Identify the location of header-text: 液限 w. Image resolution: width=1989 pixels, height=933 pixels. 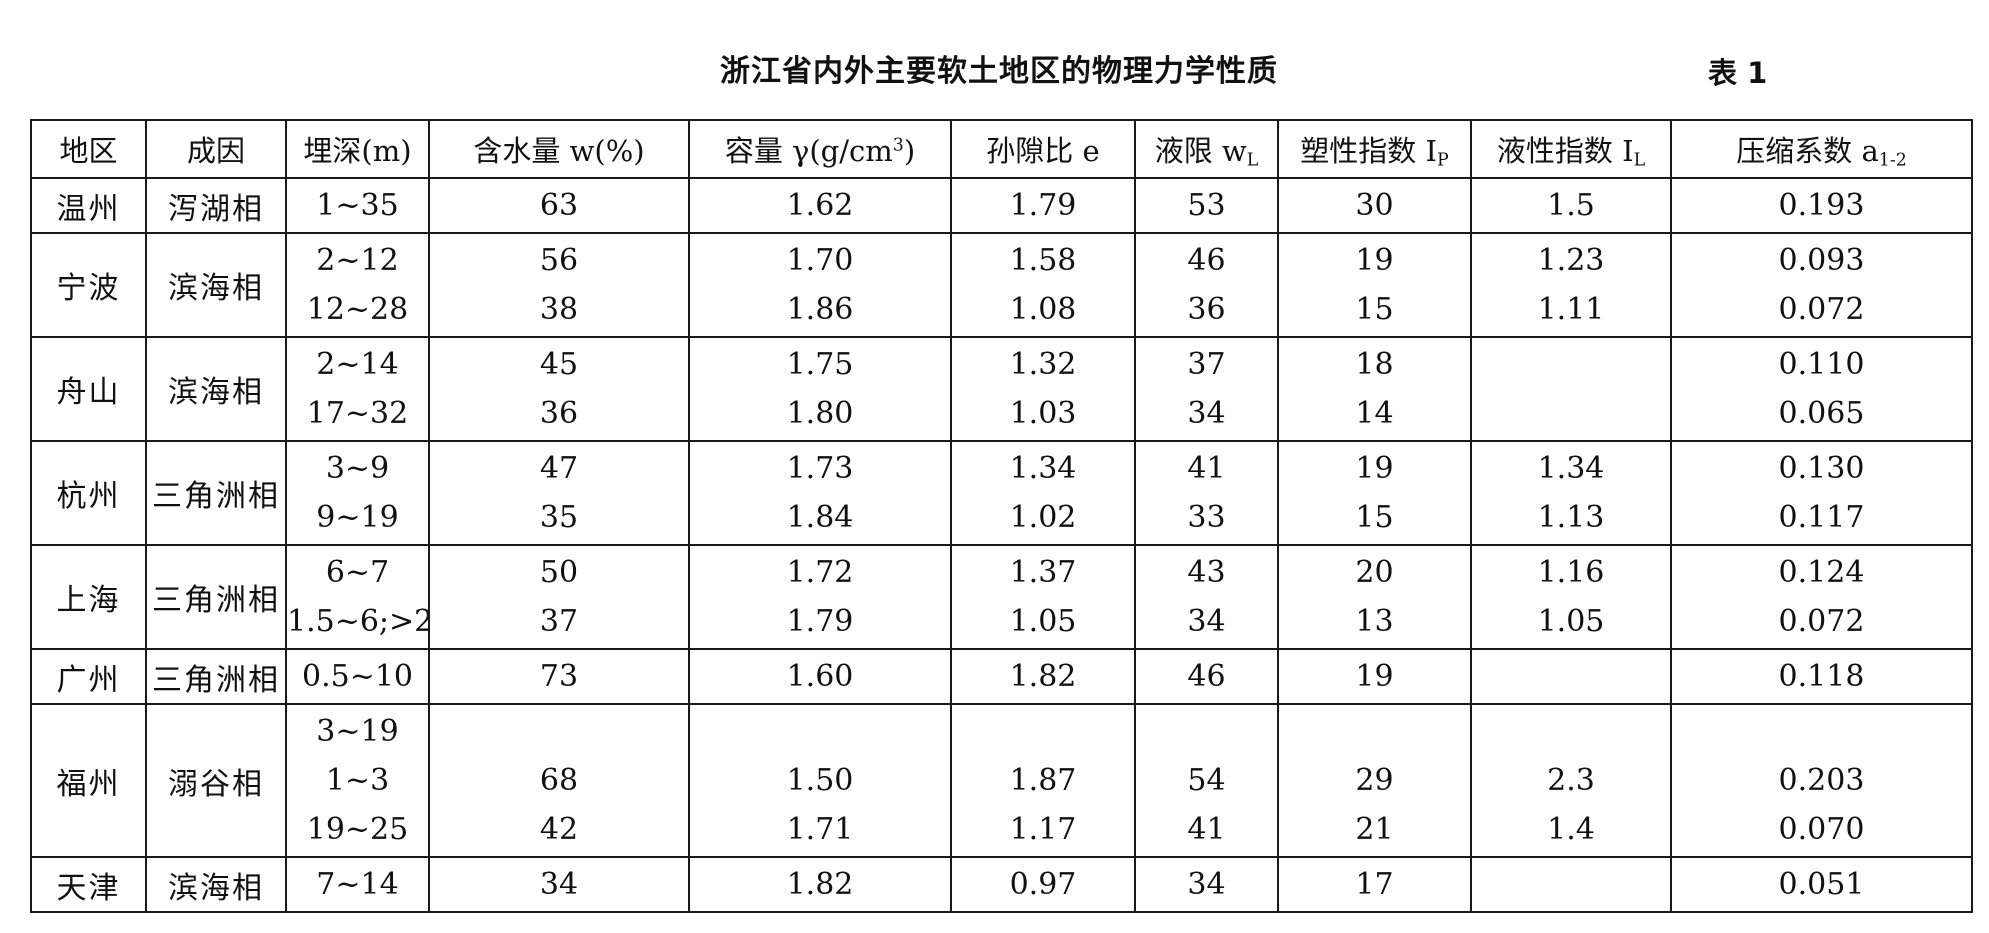
(1200, 151).